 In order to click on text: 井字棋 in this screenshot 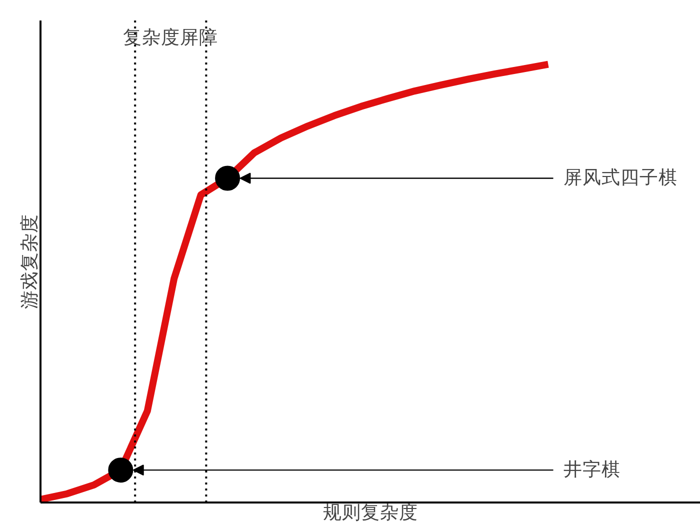, I will do `click(591, 469)`.